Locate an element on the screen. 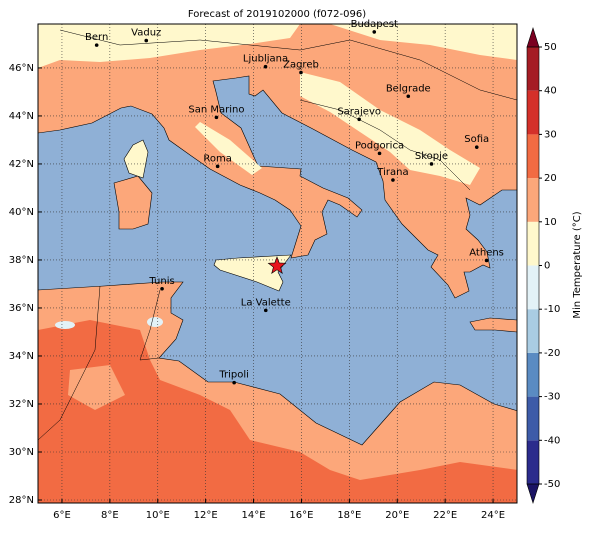 This screenshot has height=533, width=592. lat-tick-label: 28°N is located at coordinates (21, 500).